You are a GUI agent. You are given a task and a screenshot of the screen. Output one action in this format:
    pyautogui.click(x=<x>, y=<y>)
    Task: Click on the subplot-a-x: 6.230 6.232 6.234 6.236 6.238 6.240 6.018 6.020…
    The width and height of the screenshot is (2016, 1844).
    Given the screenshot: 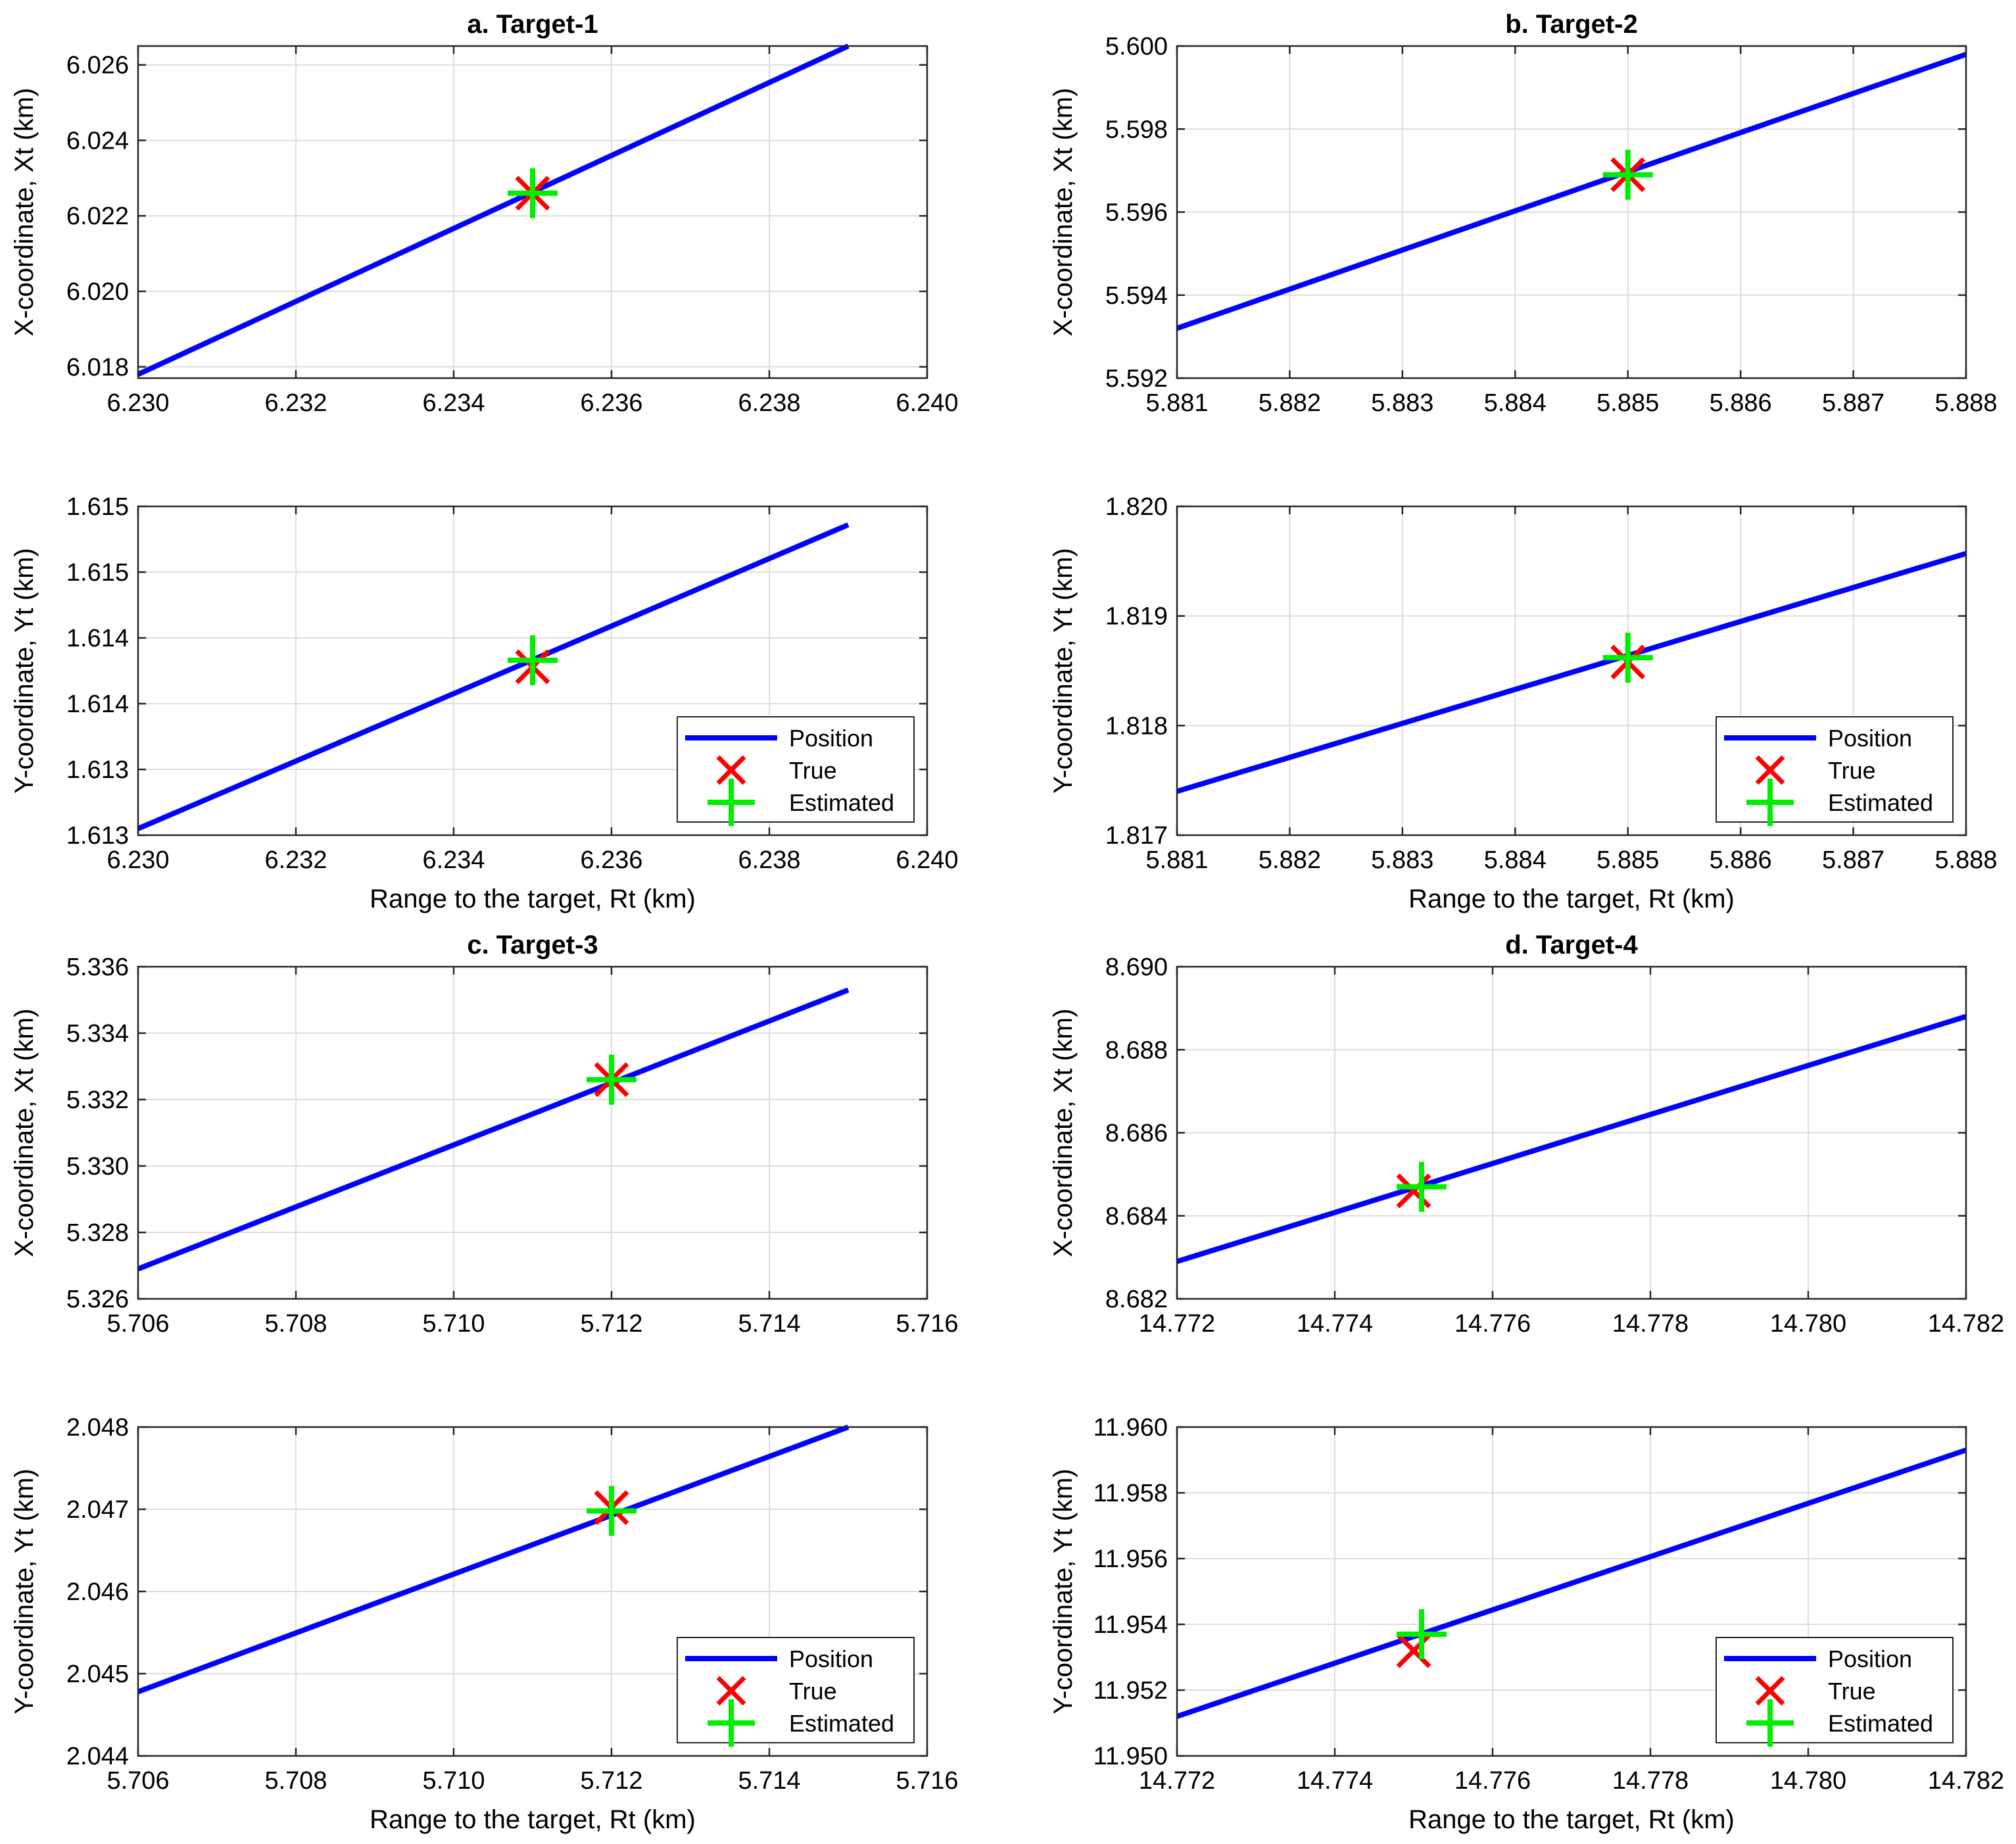 What is the action you would take?
    pyautogui.click(x=484, y=214)
    